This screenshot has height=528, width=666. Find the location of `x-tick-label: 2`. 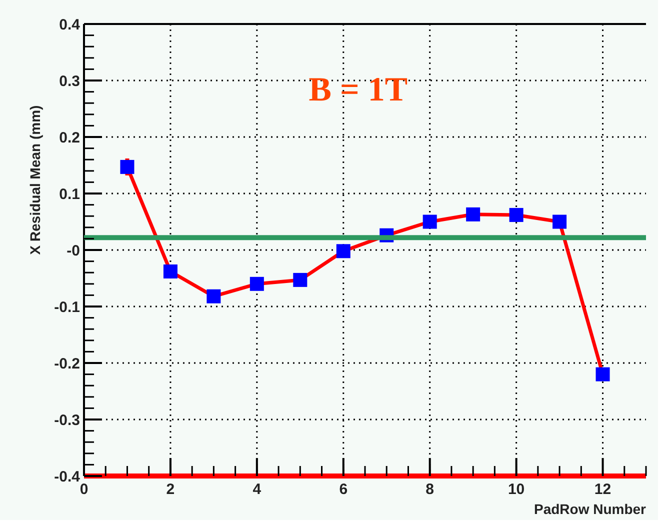

x-tick-label: 2 is located at coordinates (170, 489).